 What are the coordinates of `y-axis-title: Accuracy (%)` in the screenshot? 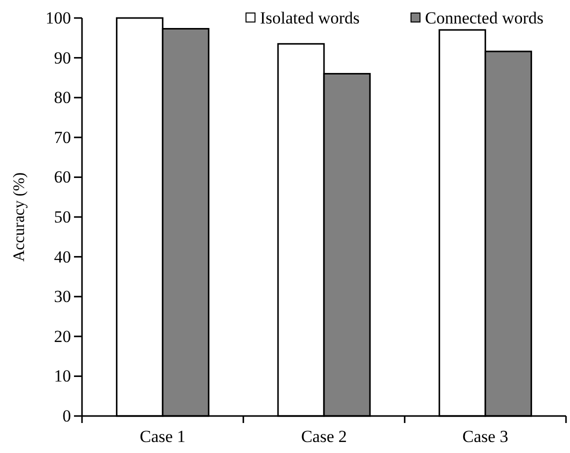 It's located at (19, 217).